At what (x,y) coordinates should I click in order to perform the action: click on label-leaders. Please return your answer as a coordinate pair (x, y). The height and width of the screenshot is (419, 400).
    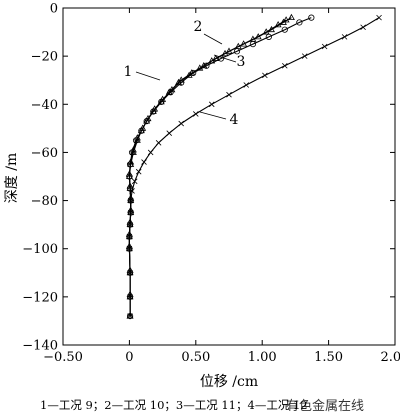
    Looking at the image, I should click on (186, 76).